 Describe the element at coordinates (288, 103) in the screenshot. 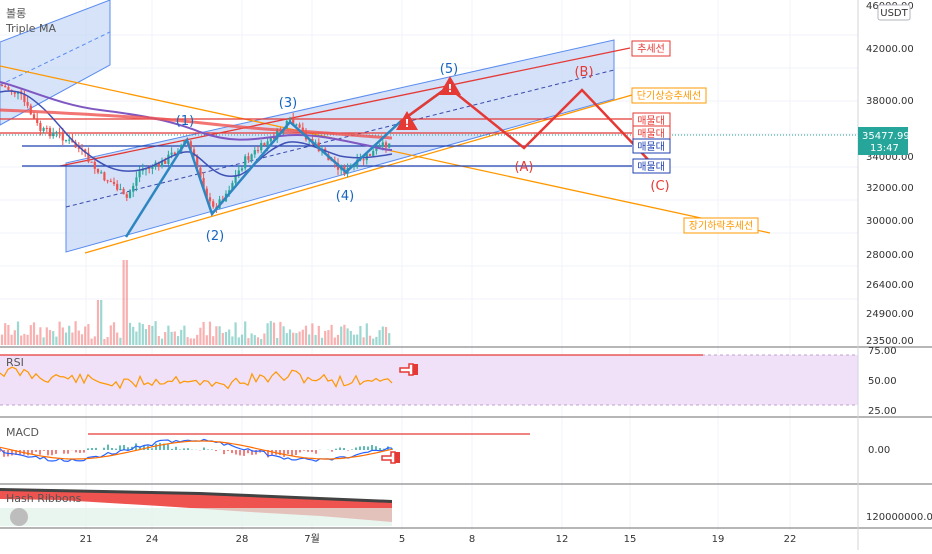

I see `wave-label-3: (3)` at that location.